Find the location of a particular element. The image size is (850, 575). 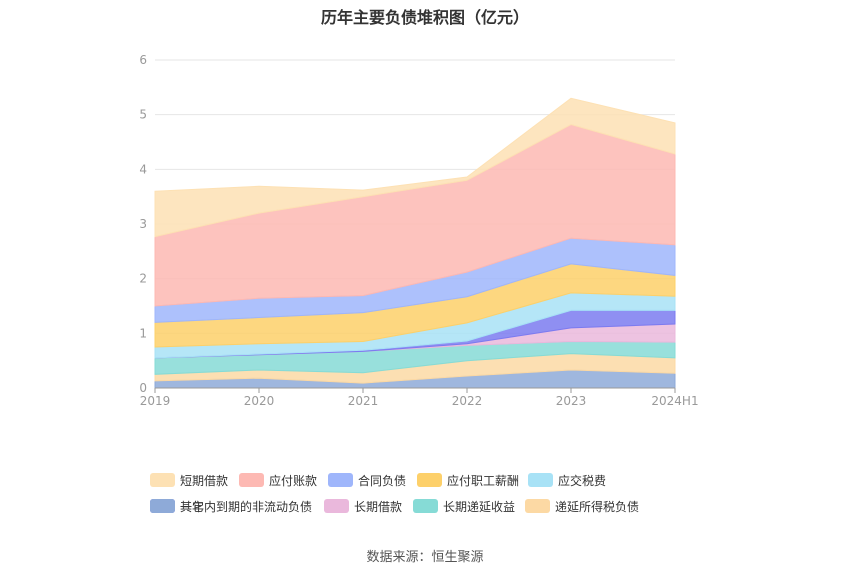

legend-label: 一年内到期的非流动负债 is located at coordinates (246, 506).